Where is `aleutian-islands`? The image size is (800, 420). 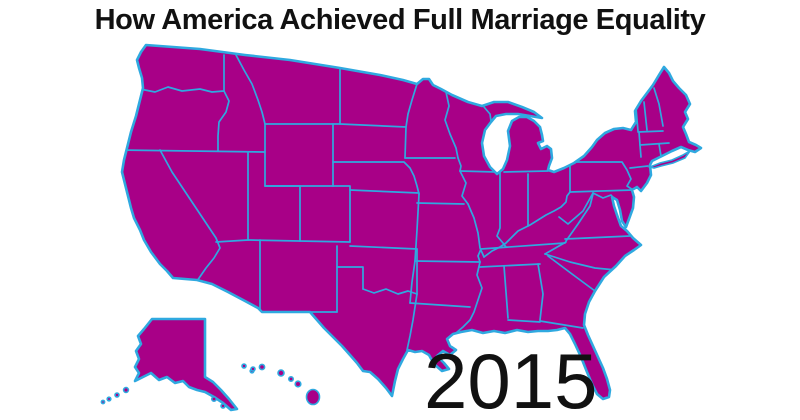 aleutian-islands is located at coordinates (177, 386).